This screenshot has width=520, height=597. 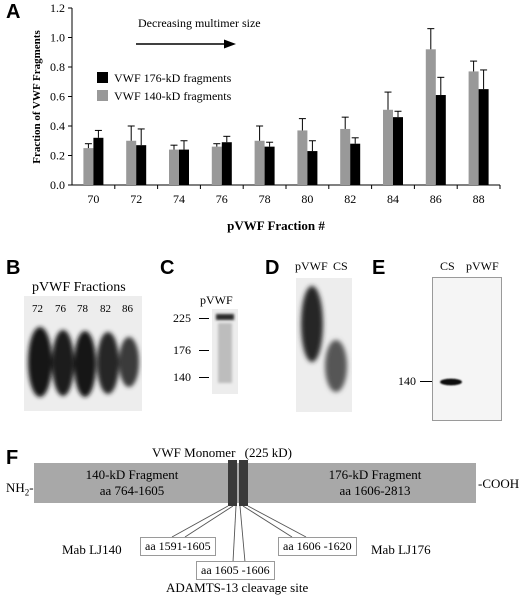 I want to click on panel-e-lane-cs: CS, so click(x=447, y=266).